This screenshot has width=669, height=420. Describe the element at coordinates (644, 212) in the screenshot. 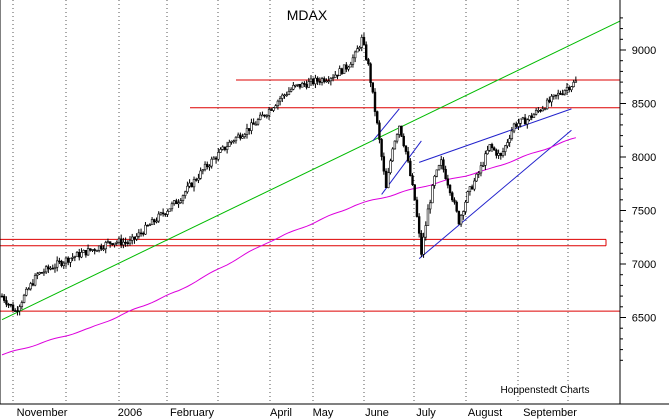

I see `y-tick-label-2: 7500` at that location.